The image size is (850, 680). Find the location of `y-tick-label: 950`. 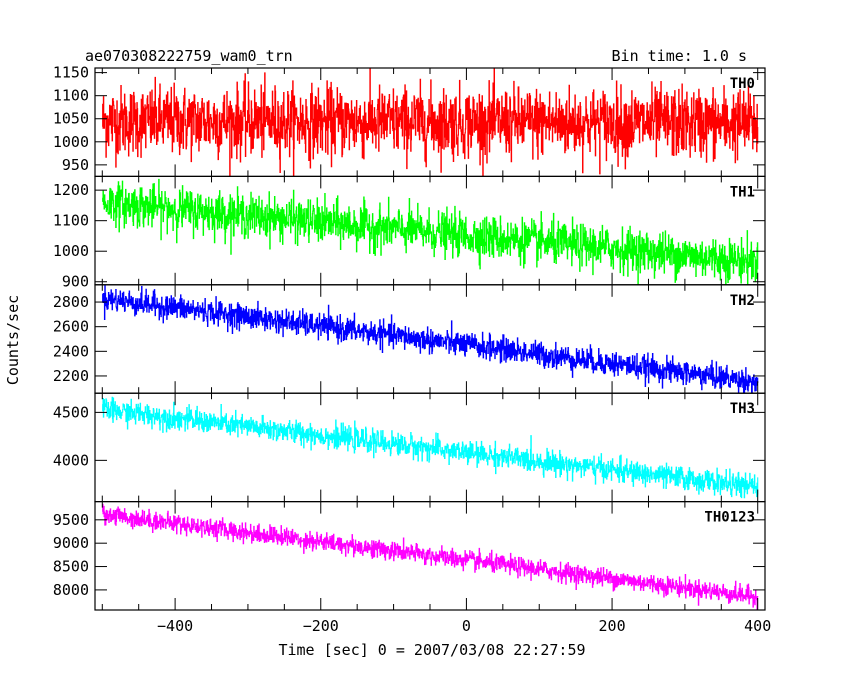

y-tick-label: 950 is located at coordinates (75, 165).